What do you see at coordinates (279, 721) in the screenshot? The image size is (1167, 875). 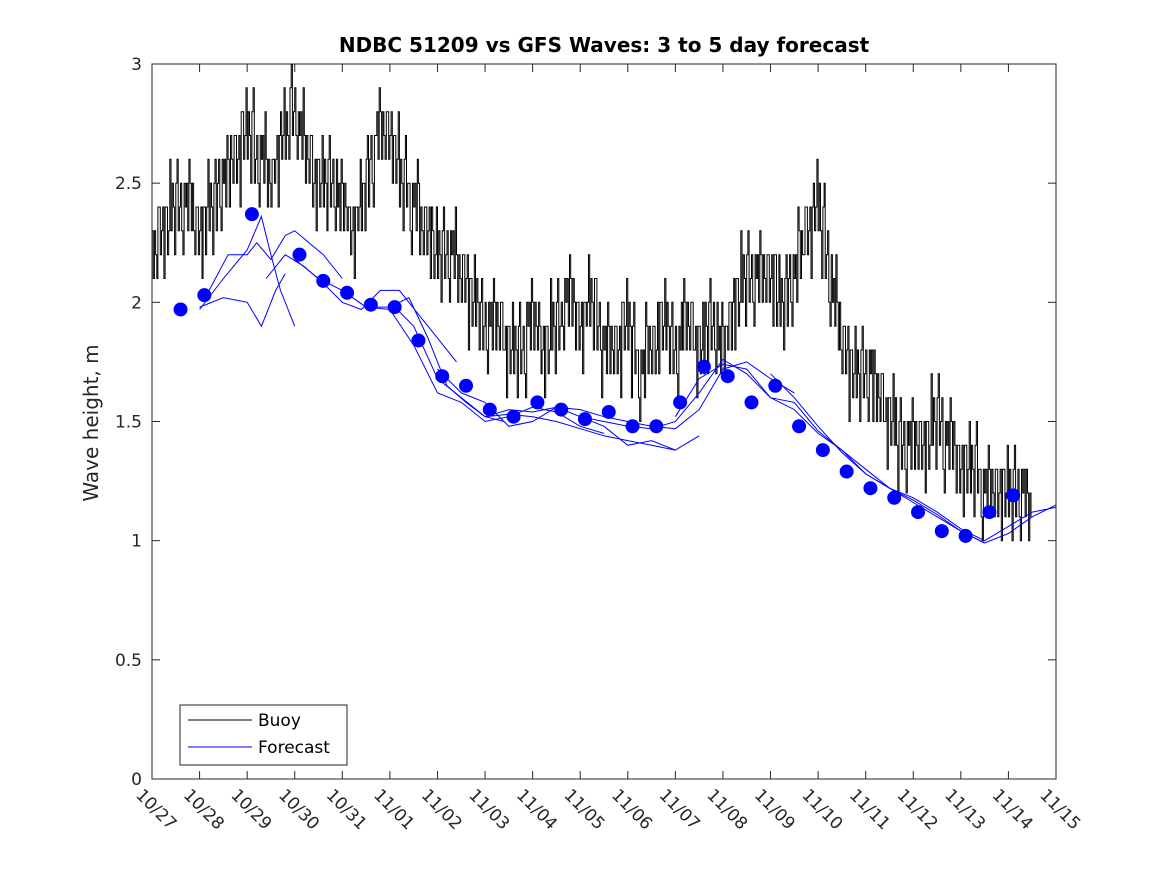 I see `legend-buoy-label: Buoy` at bounding box center [279, 721].